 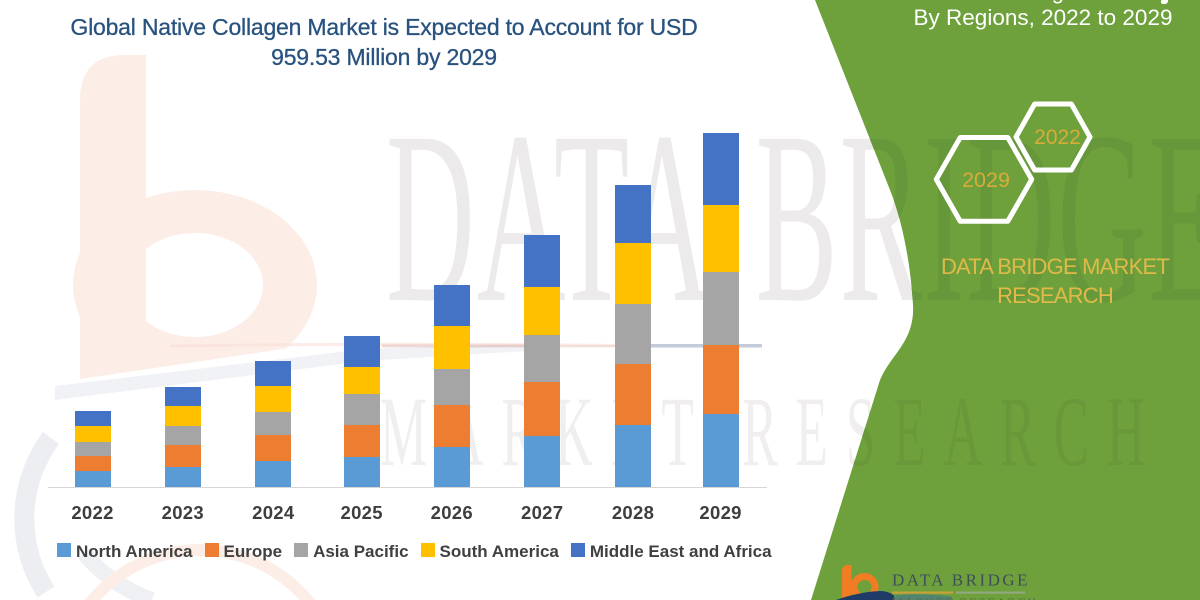 What do you see at coordinates (961, 580) in the screenshot?
I see `svg-text: DATA BRIDGE` at bounding box center [961, 580].